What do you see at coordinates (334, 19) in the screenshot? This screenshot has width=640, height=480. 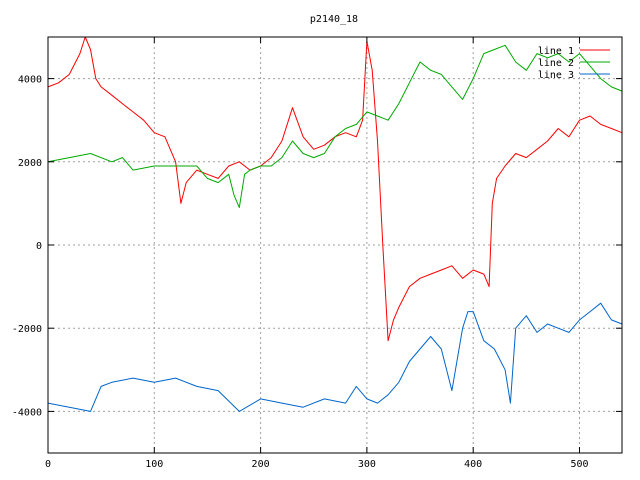 I see `chart-title: p2140_18` at bounding box center [334, 19].